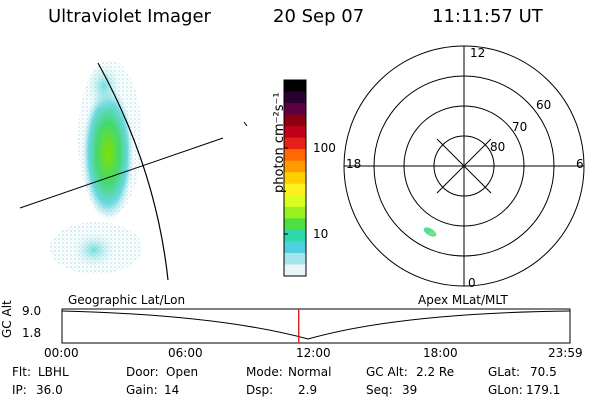 This screenshot has height=400, width=600. I want to click on orbit-altitude-plot, so click(316, 326).